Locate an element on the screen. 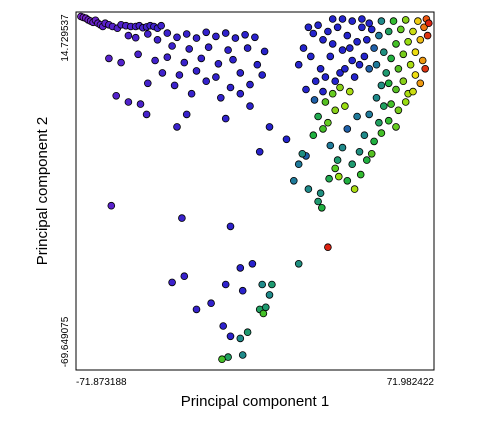 The image size is (490, 424). x-tick-label-max: 71.982422 is located at coordinates (411, 382).